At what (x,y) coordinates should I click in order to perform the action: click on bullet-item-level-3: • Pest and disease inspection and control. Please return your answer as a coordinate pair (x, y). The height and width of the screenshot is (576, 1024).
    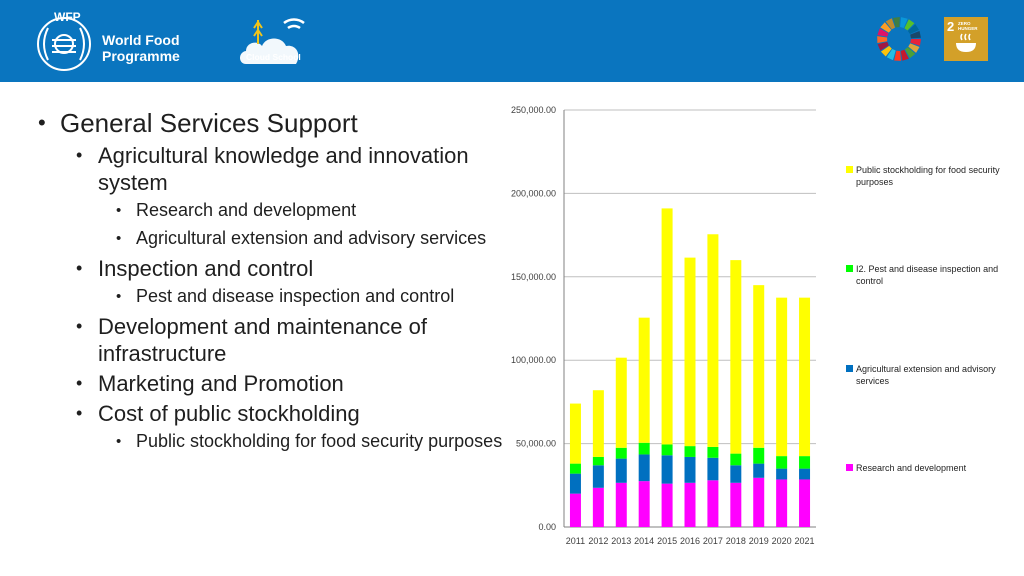
    Looking at the image, I should click on (273, 296).